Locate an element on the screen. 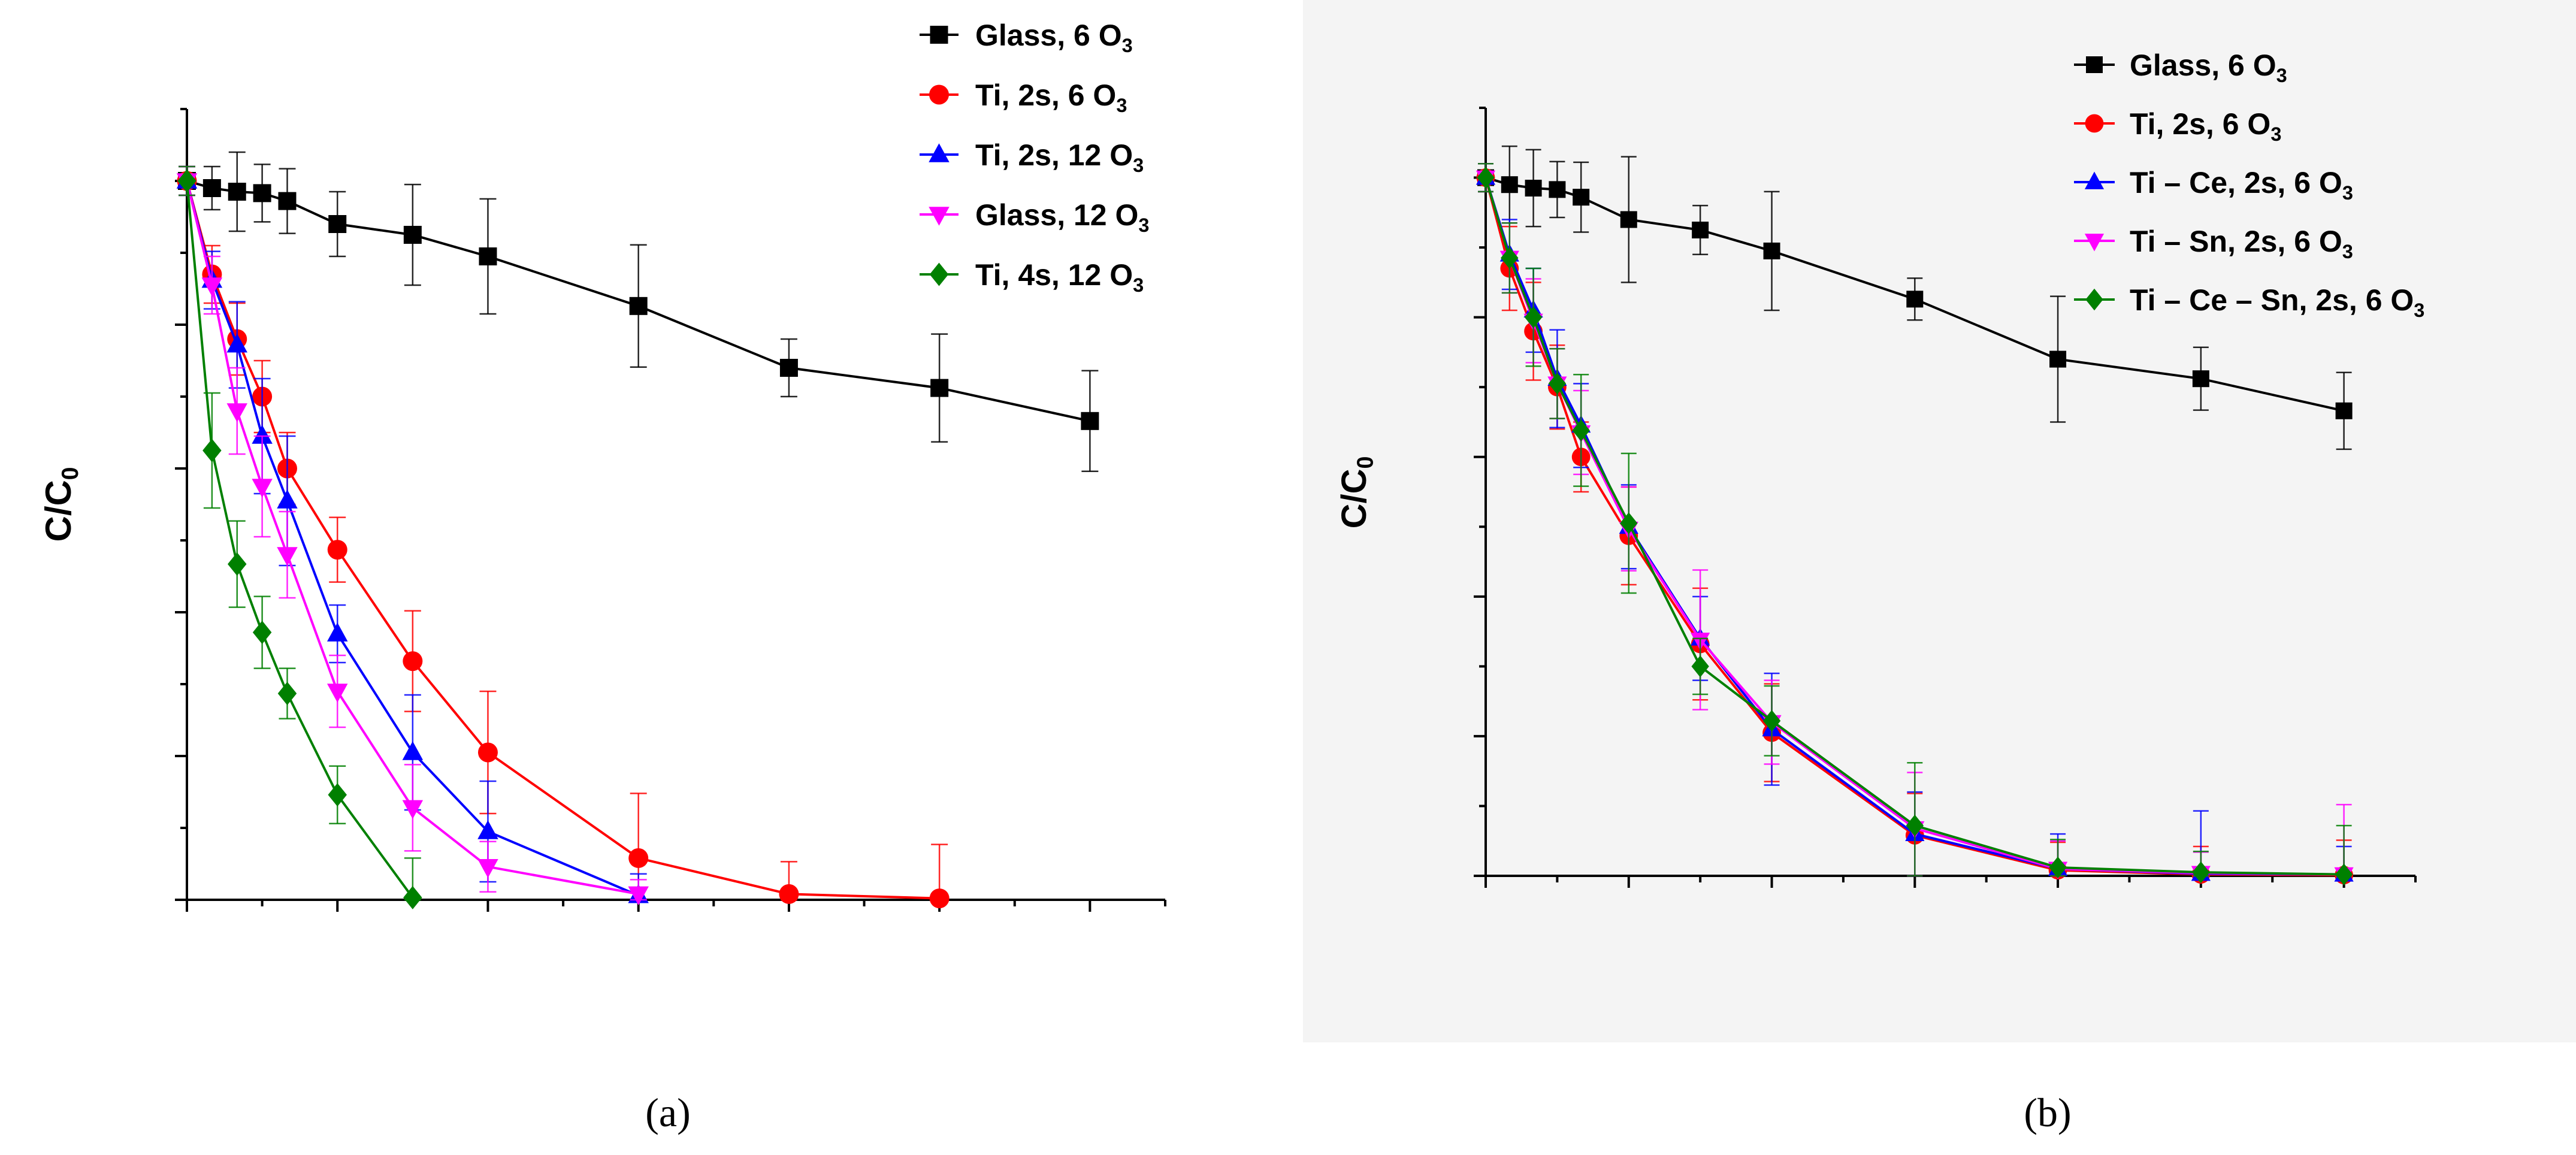 Image resolution: width=2576 pixels, height=1155 pixels. legend-label-main: Ti, 2s, 12 O is located at coordinates (1054, 155).